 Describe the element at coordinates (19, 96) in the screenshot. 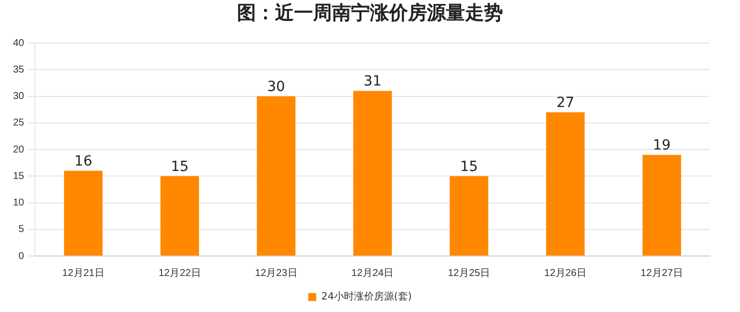

I see `y-tick-label: 30` at that location.